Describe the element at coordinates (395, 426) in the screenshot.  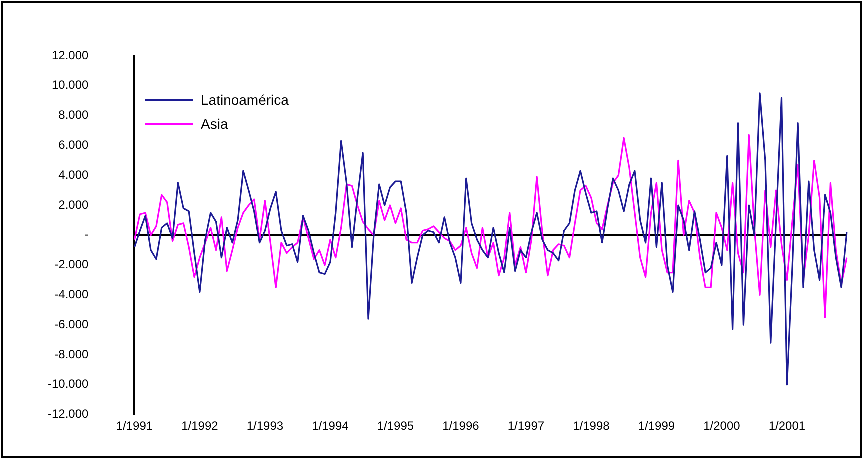
I see `x-tick-label: 1/1995` at that location.